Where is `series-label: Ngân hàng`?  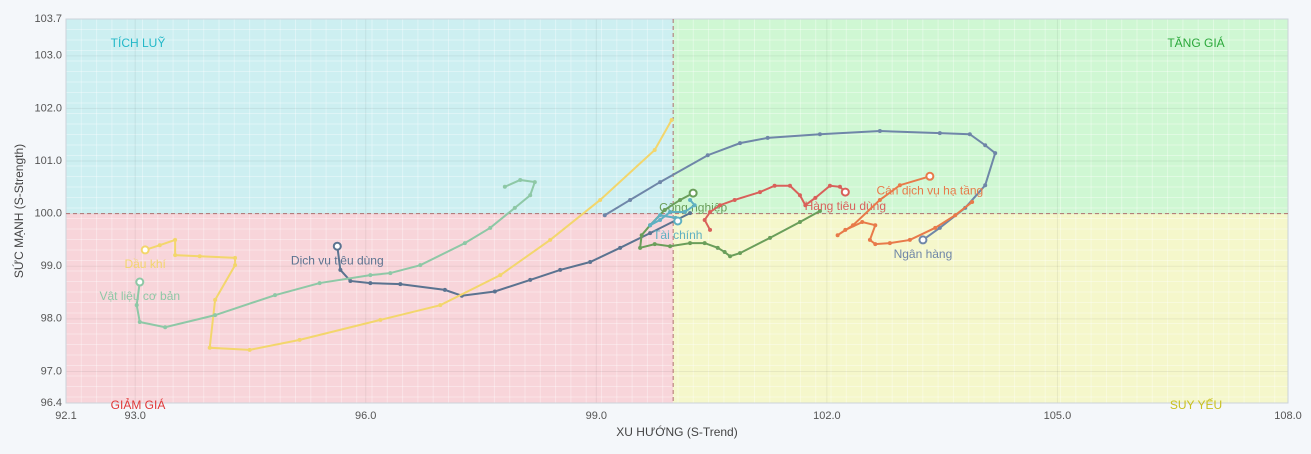 series-label: Ngân hàng is located at coordinates (923, 254).